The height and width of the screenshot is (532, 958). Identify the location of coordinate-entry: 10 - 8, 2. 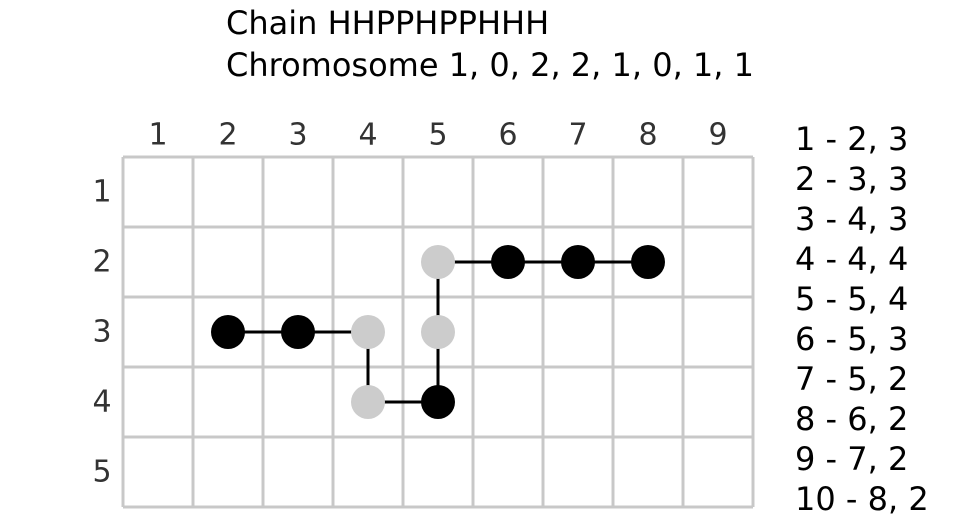
(862, 499).